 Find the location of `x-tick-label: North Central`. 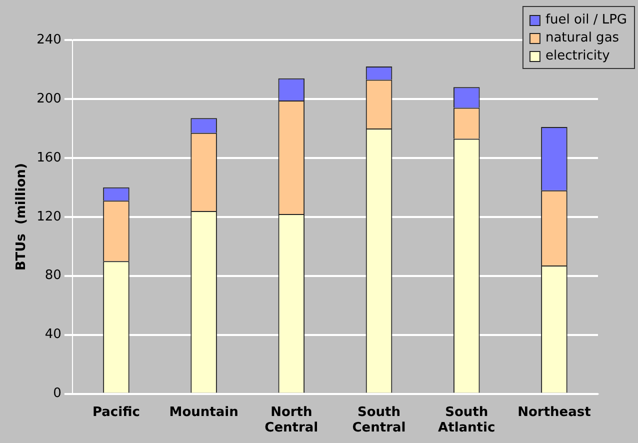

x-tick-label: North Central is located at coordinates (291, 420).